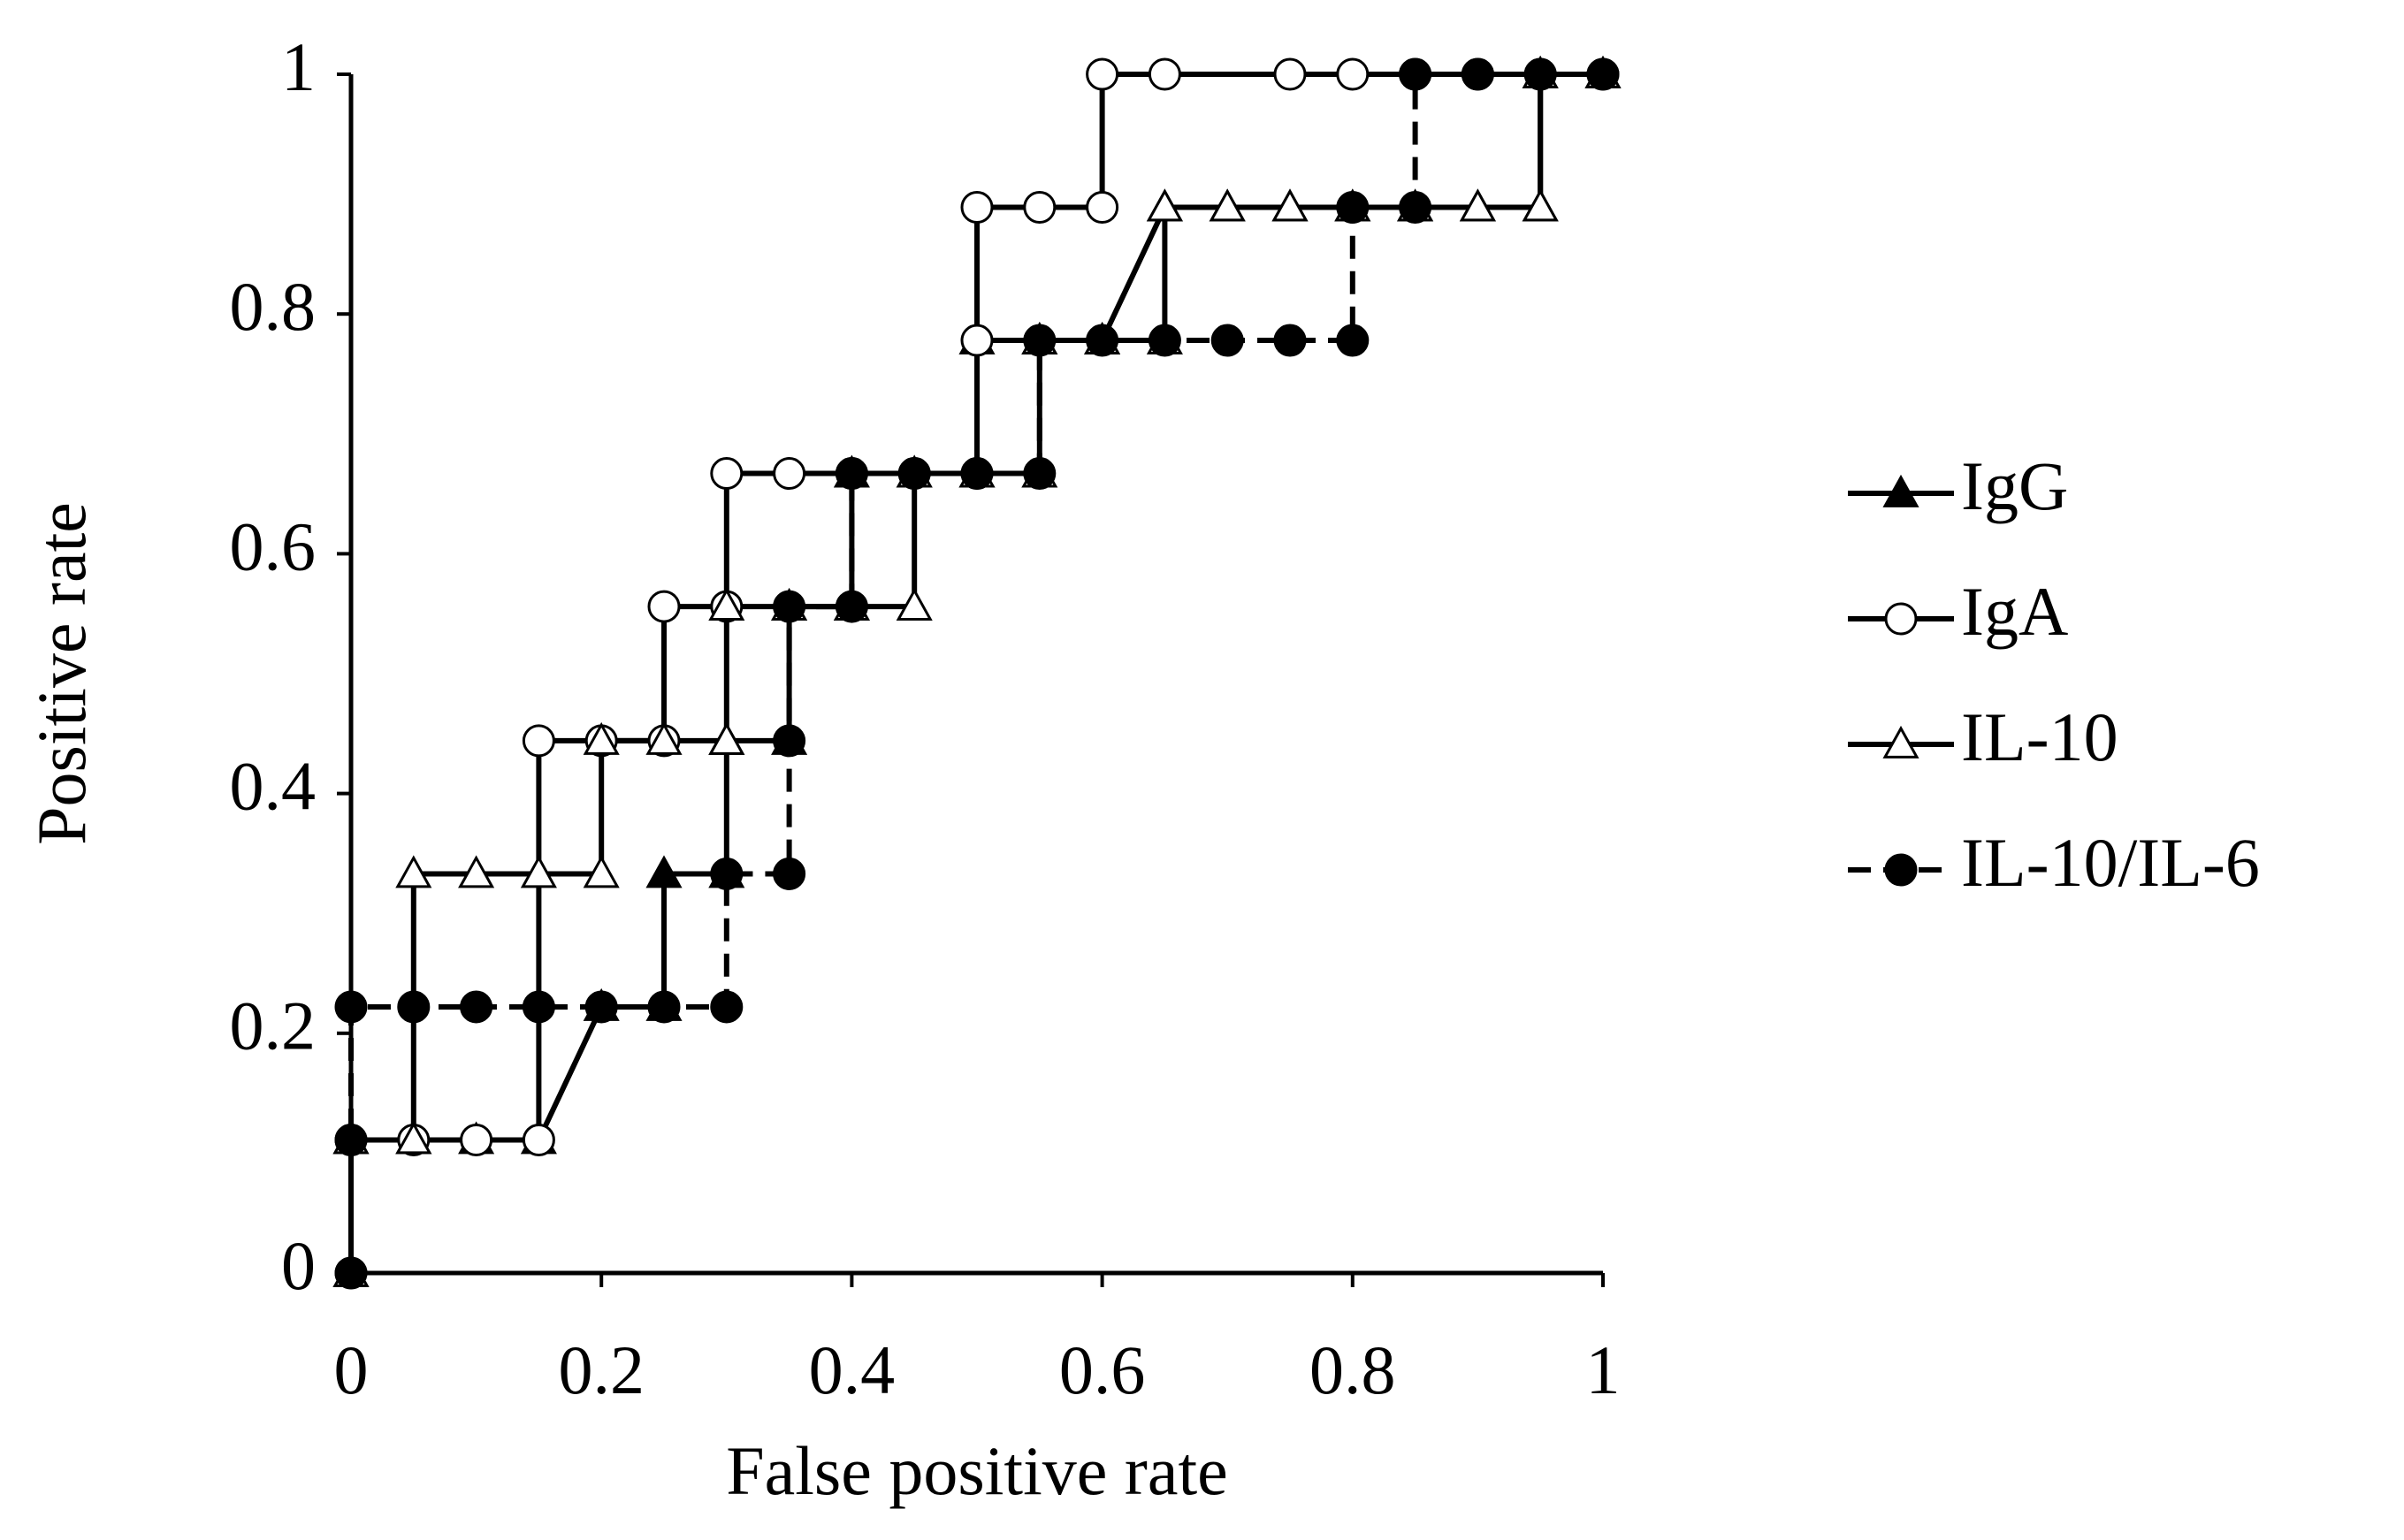  What do you see at coordinates (2015, 612) in the screenshot?
I see `legend-label: IgA` at bounding box center [2015, 612].